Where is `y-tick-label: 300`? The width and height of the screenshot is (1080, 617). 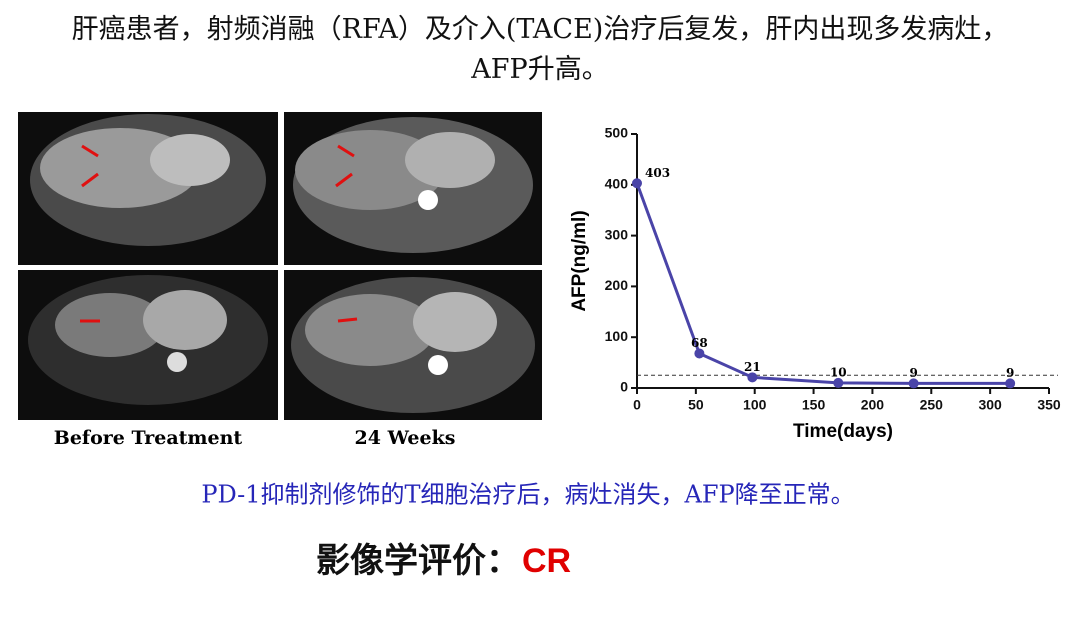
y-tick-label: 300 is located at coordinates (617, 234).